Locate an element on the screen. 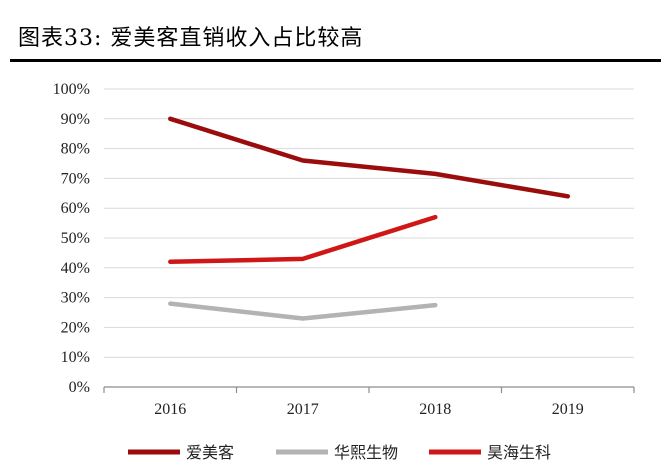 The width and height of the screenshot is (671, 471). y-tick-label: 0% is located at coordinates (79, 387).